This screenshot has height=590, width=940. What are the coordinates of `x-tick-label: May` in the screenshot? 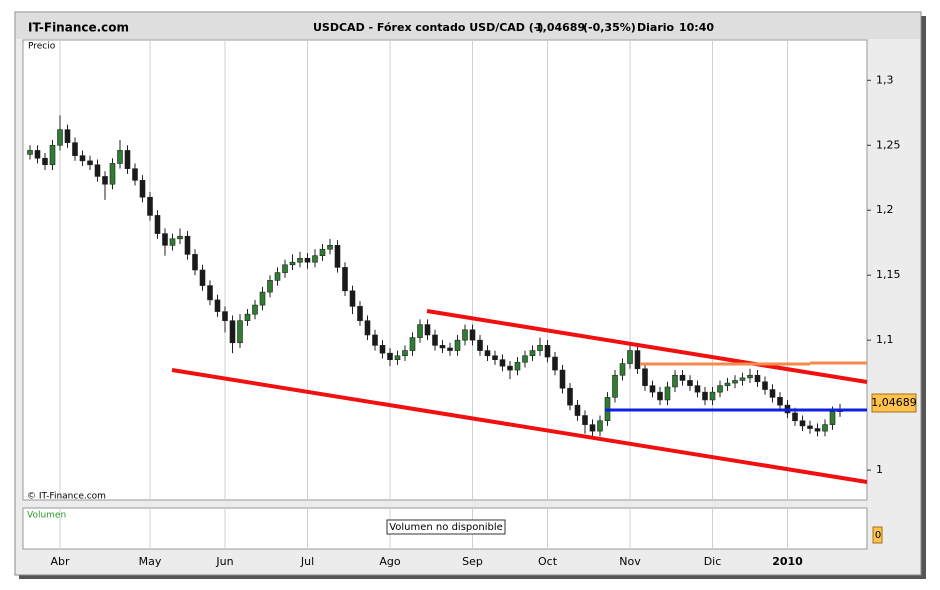 It's located at (150, 561).